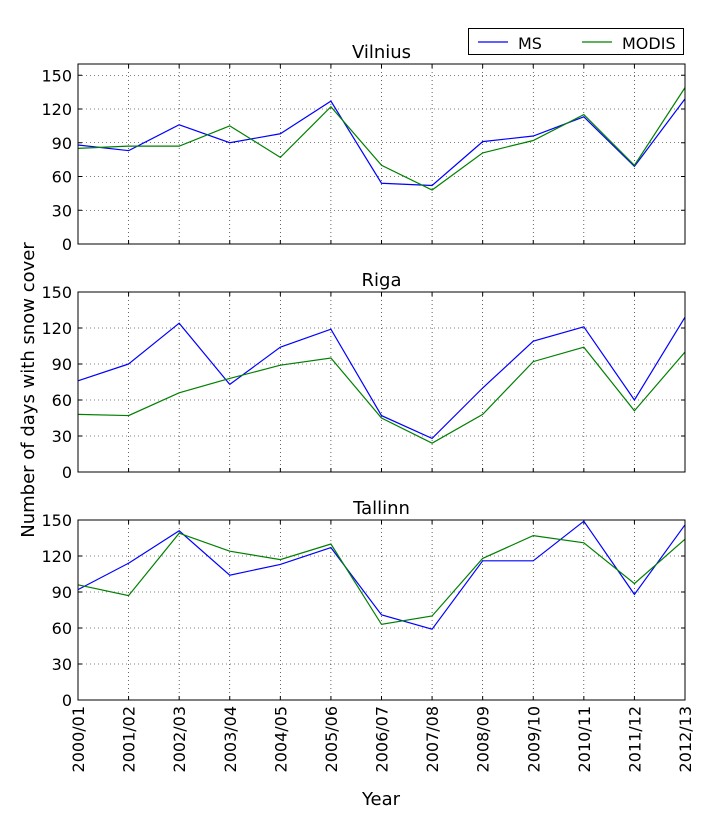 This screenshot has height=819, width=715. What do you see at coordinates (530, 43) in the screenshot?
I see `legend-ms-label: MS` at bounding box center [530, 43].